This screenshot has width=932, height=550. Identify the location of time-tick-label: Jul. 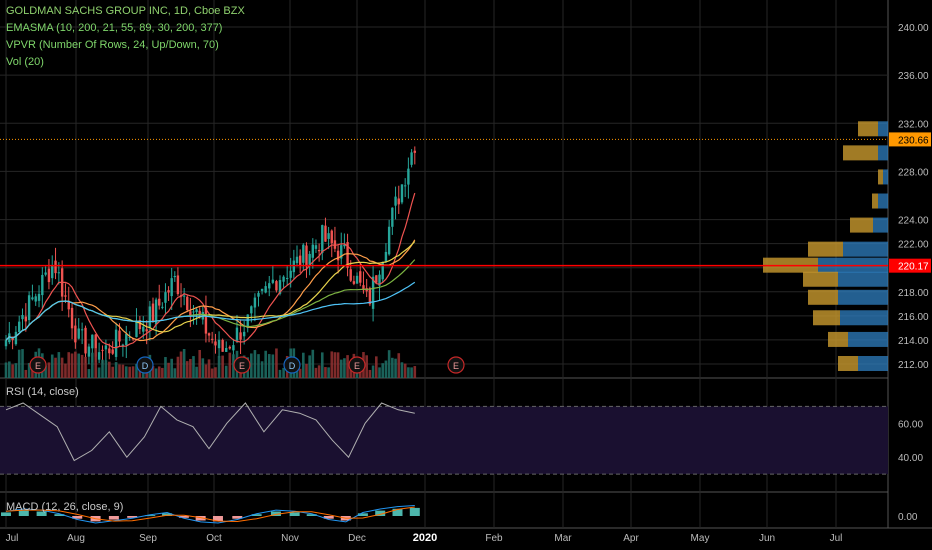
(836, 538).